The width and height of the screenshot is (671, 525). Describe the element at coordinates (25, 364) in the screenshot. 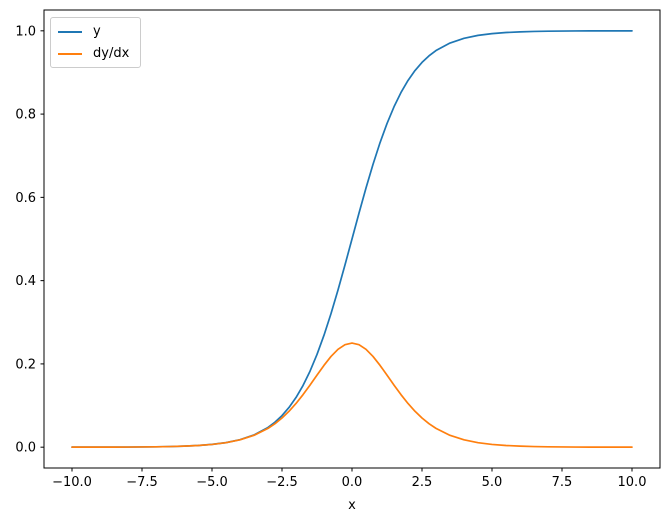

I see `y-tick-label: 0.2` at that location.